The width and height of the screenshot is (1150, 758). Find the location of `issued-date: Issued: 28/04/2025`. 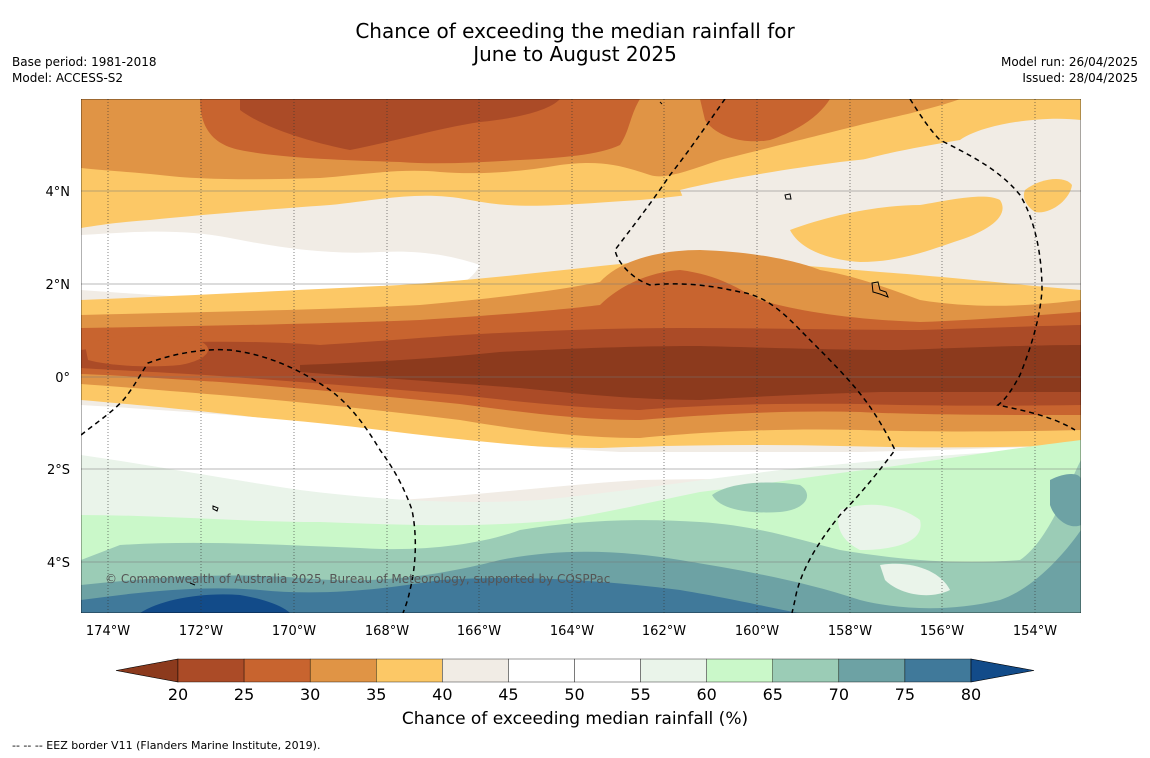

issued-date: Issued: 28/04/2025 is located at coordinates (1080, 78).